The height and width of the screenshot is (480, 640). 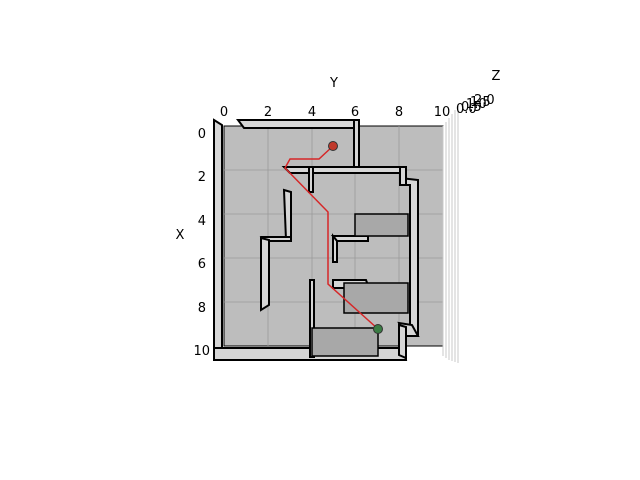 What do you see at coordinates (333, 83) in the screenshot?
I see `y-axis-label: Y` at bounding box center [333, 83].